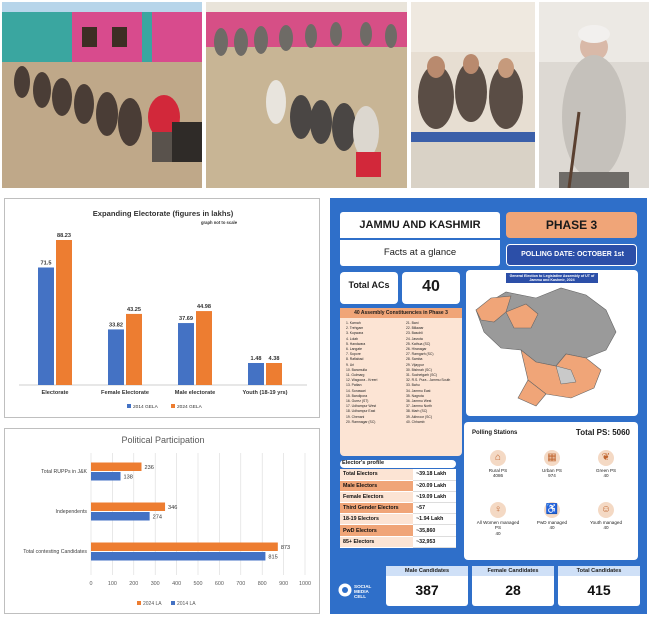  What do you see at coordinates (352, 338) in the screenshot?
I see `constituency-item: 4. Lolab` at bounding box center [352, 338].